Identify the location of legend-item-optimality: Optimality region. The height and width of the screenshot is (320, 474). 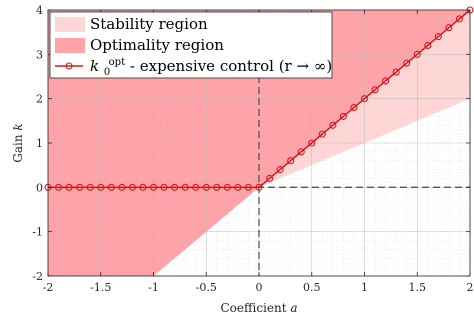
(139, 45).